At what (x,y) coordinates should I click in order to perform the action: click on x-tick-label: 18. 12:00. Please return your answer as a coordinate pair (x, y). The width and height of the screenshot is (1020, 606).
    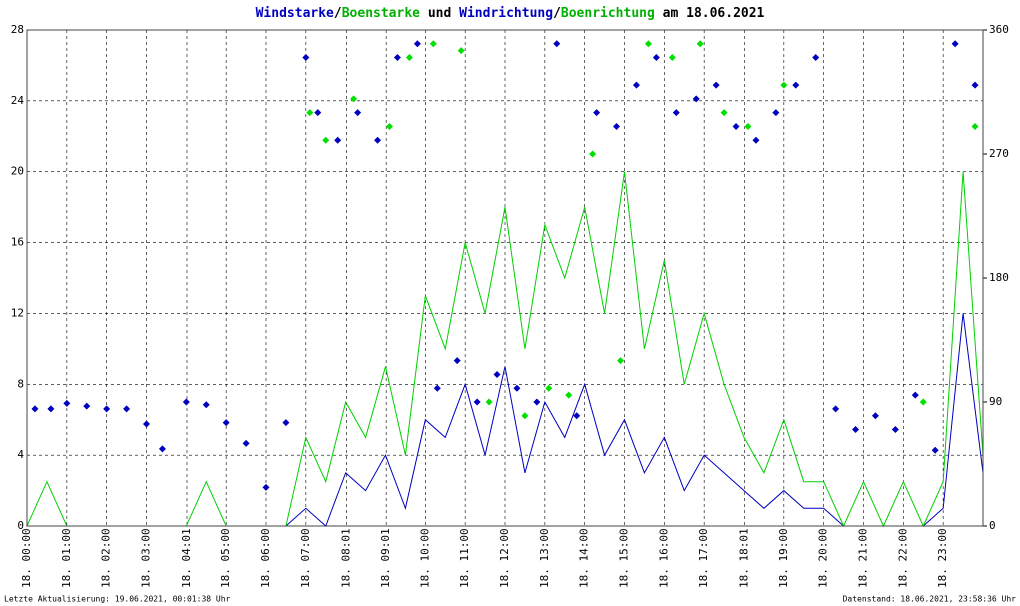
    Looking at the image, I should click on (504, 558).